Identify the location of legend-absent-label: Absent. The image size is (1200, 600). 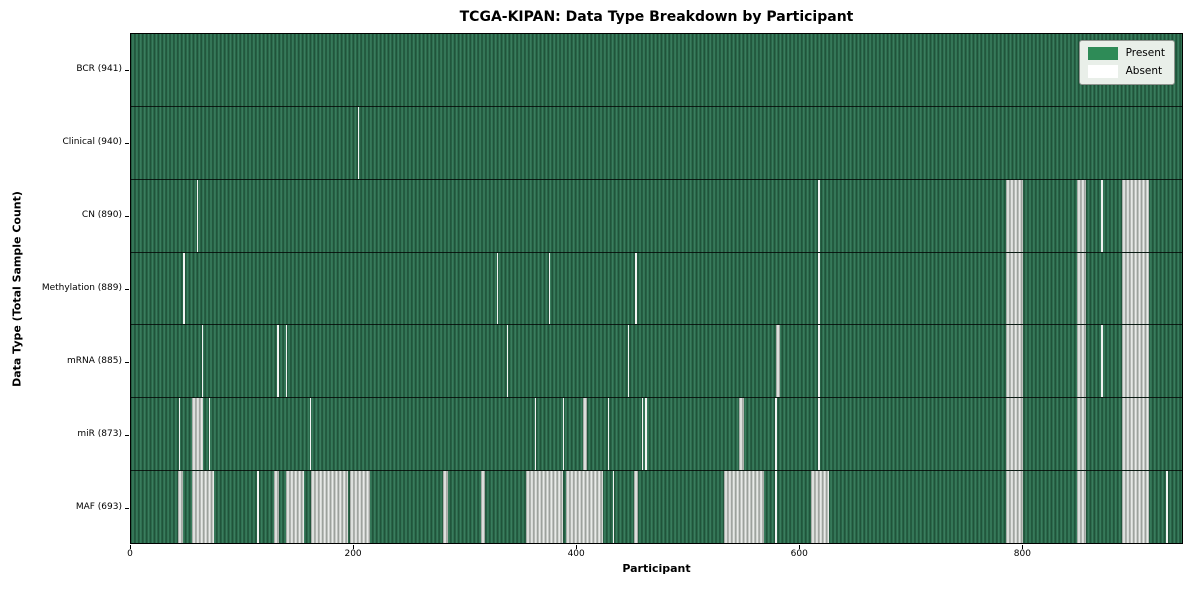
(1144, 71).